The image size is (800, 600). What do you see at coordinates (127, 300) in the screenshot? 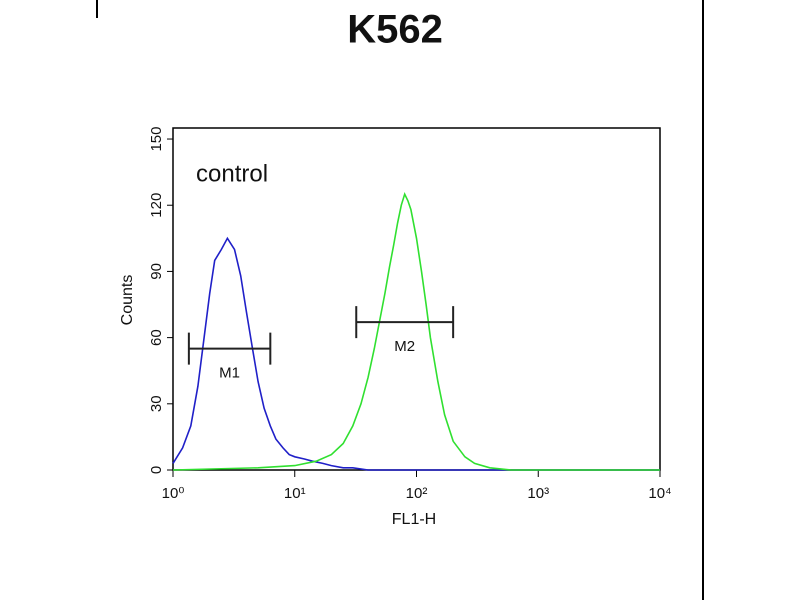
I see `y-axis-label: Counts` at bounding box center [127, 300].